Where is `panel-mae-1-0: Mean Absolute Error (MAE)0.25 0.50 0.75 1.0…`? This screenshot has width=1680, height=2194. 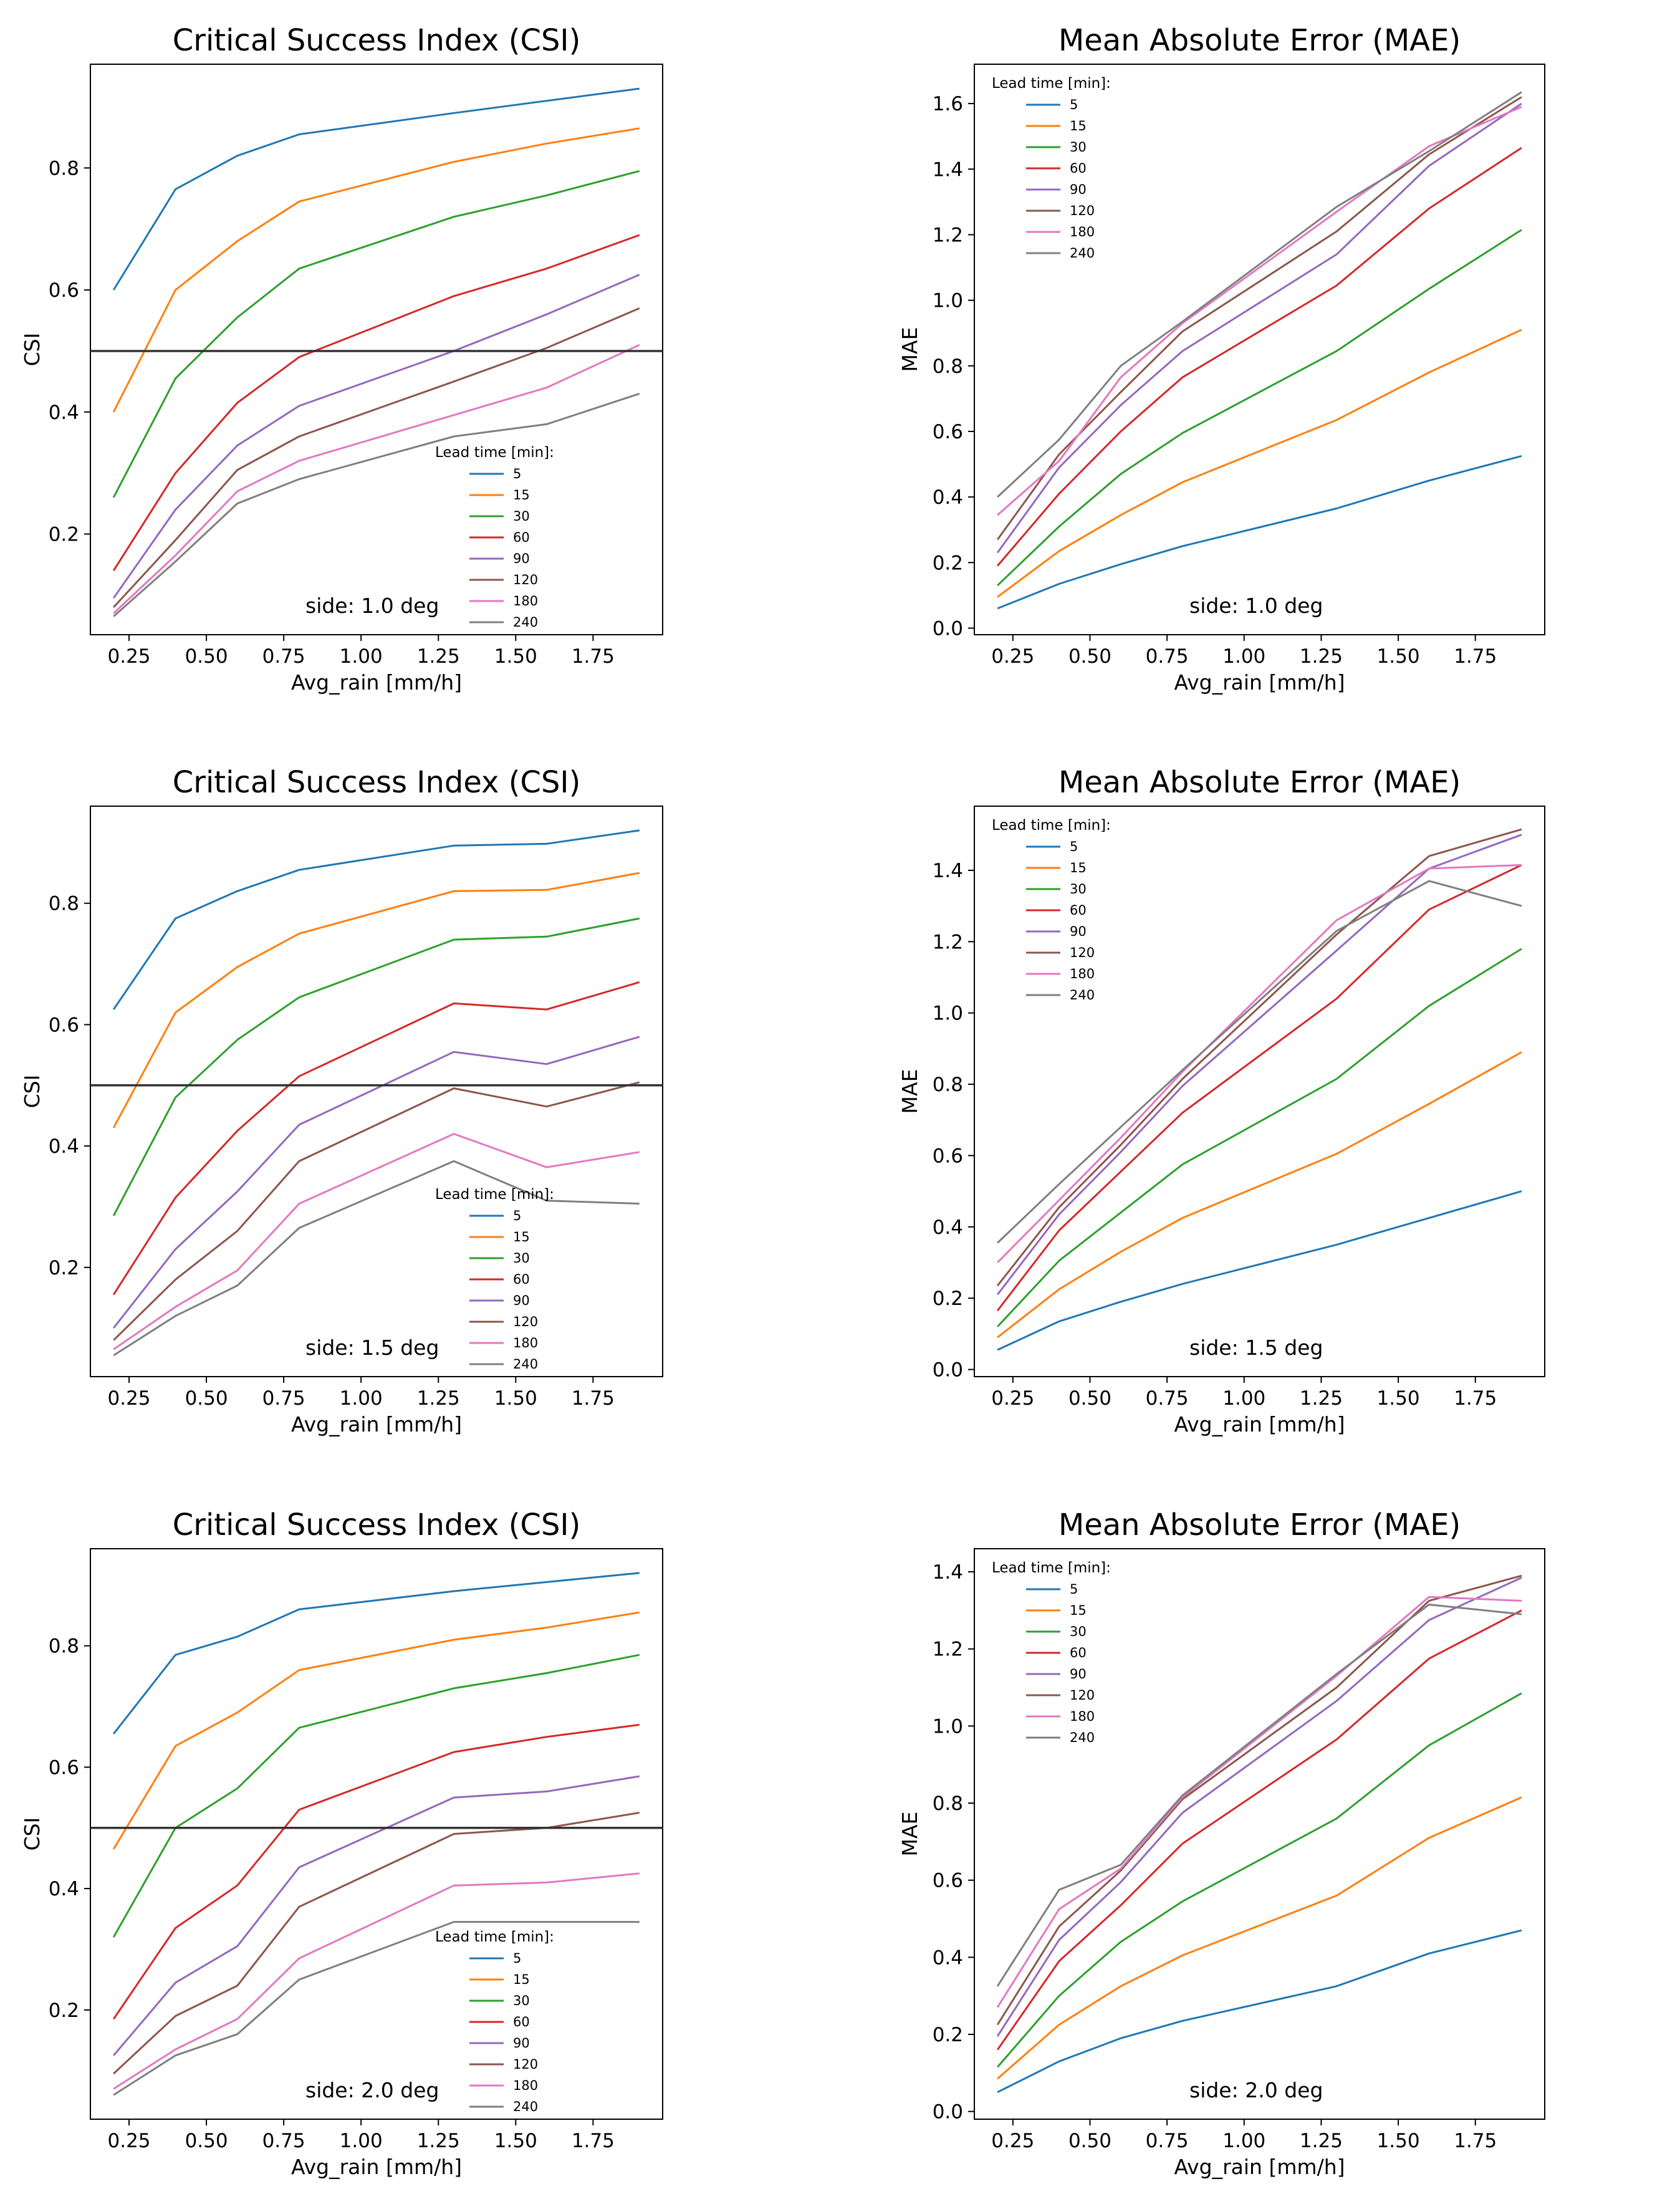 panel-mae-1-0: Mean Absolute Error (MAE)0.25 0.50 0.75 1.0… is located at coordinates (1221, 359).